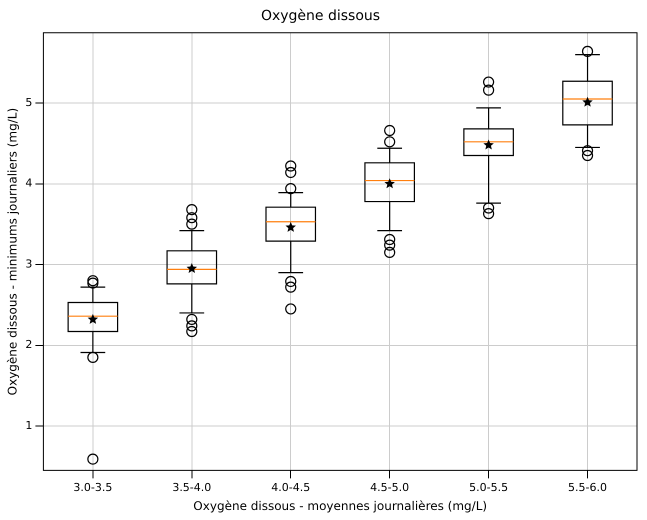  I want to click on x-tick-label: 3.0-3.5, so click(92, 487).